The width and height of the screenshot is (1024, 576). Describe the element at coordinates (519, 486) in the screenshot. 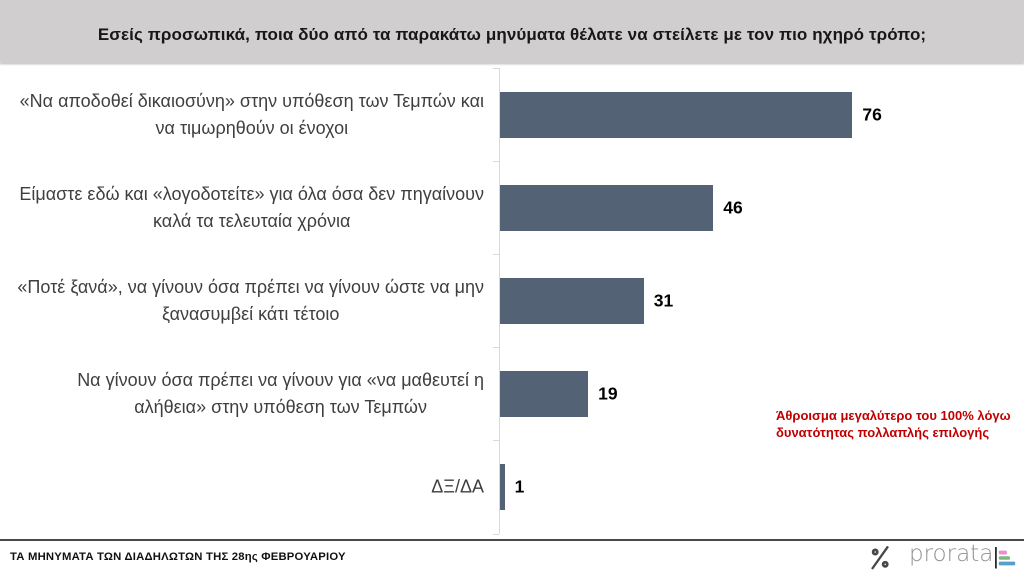

I see `bar-value-label: 1` at that location.